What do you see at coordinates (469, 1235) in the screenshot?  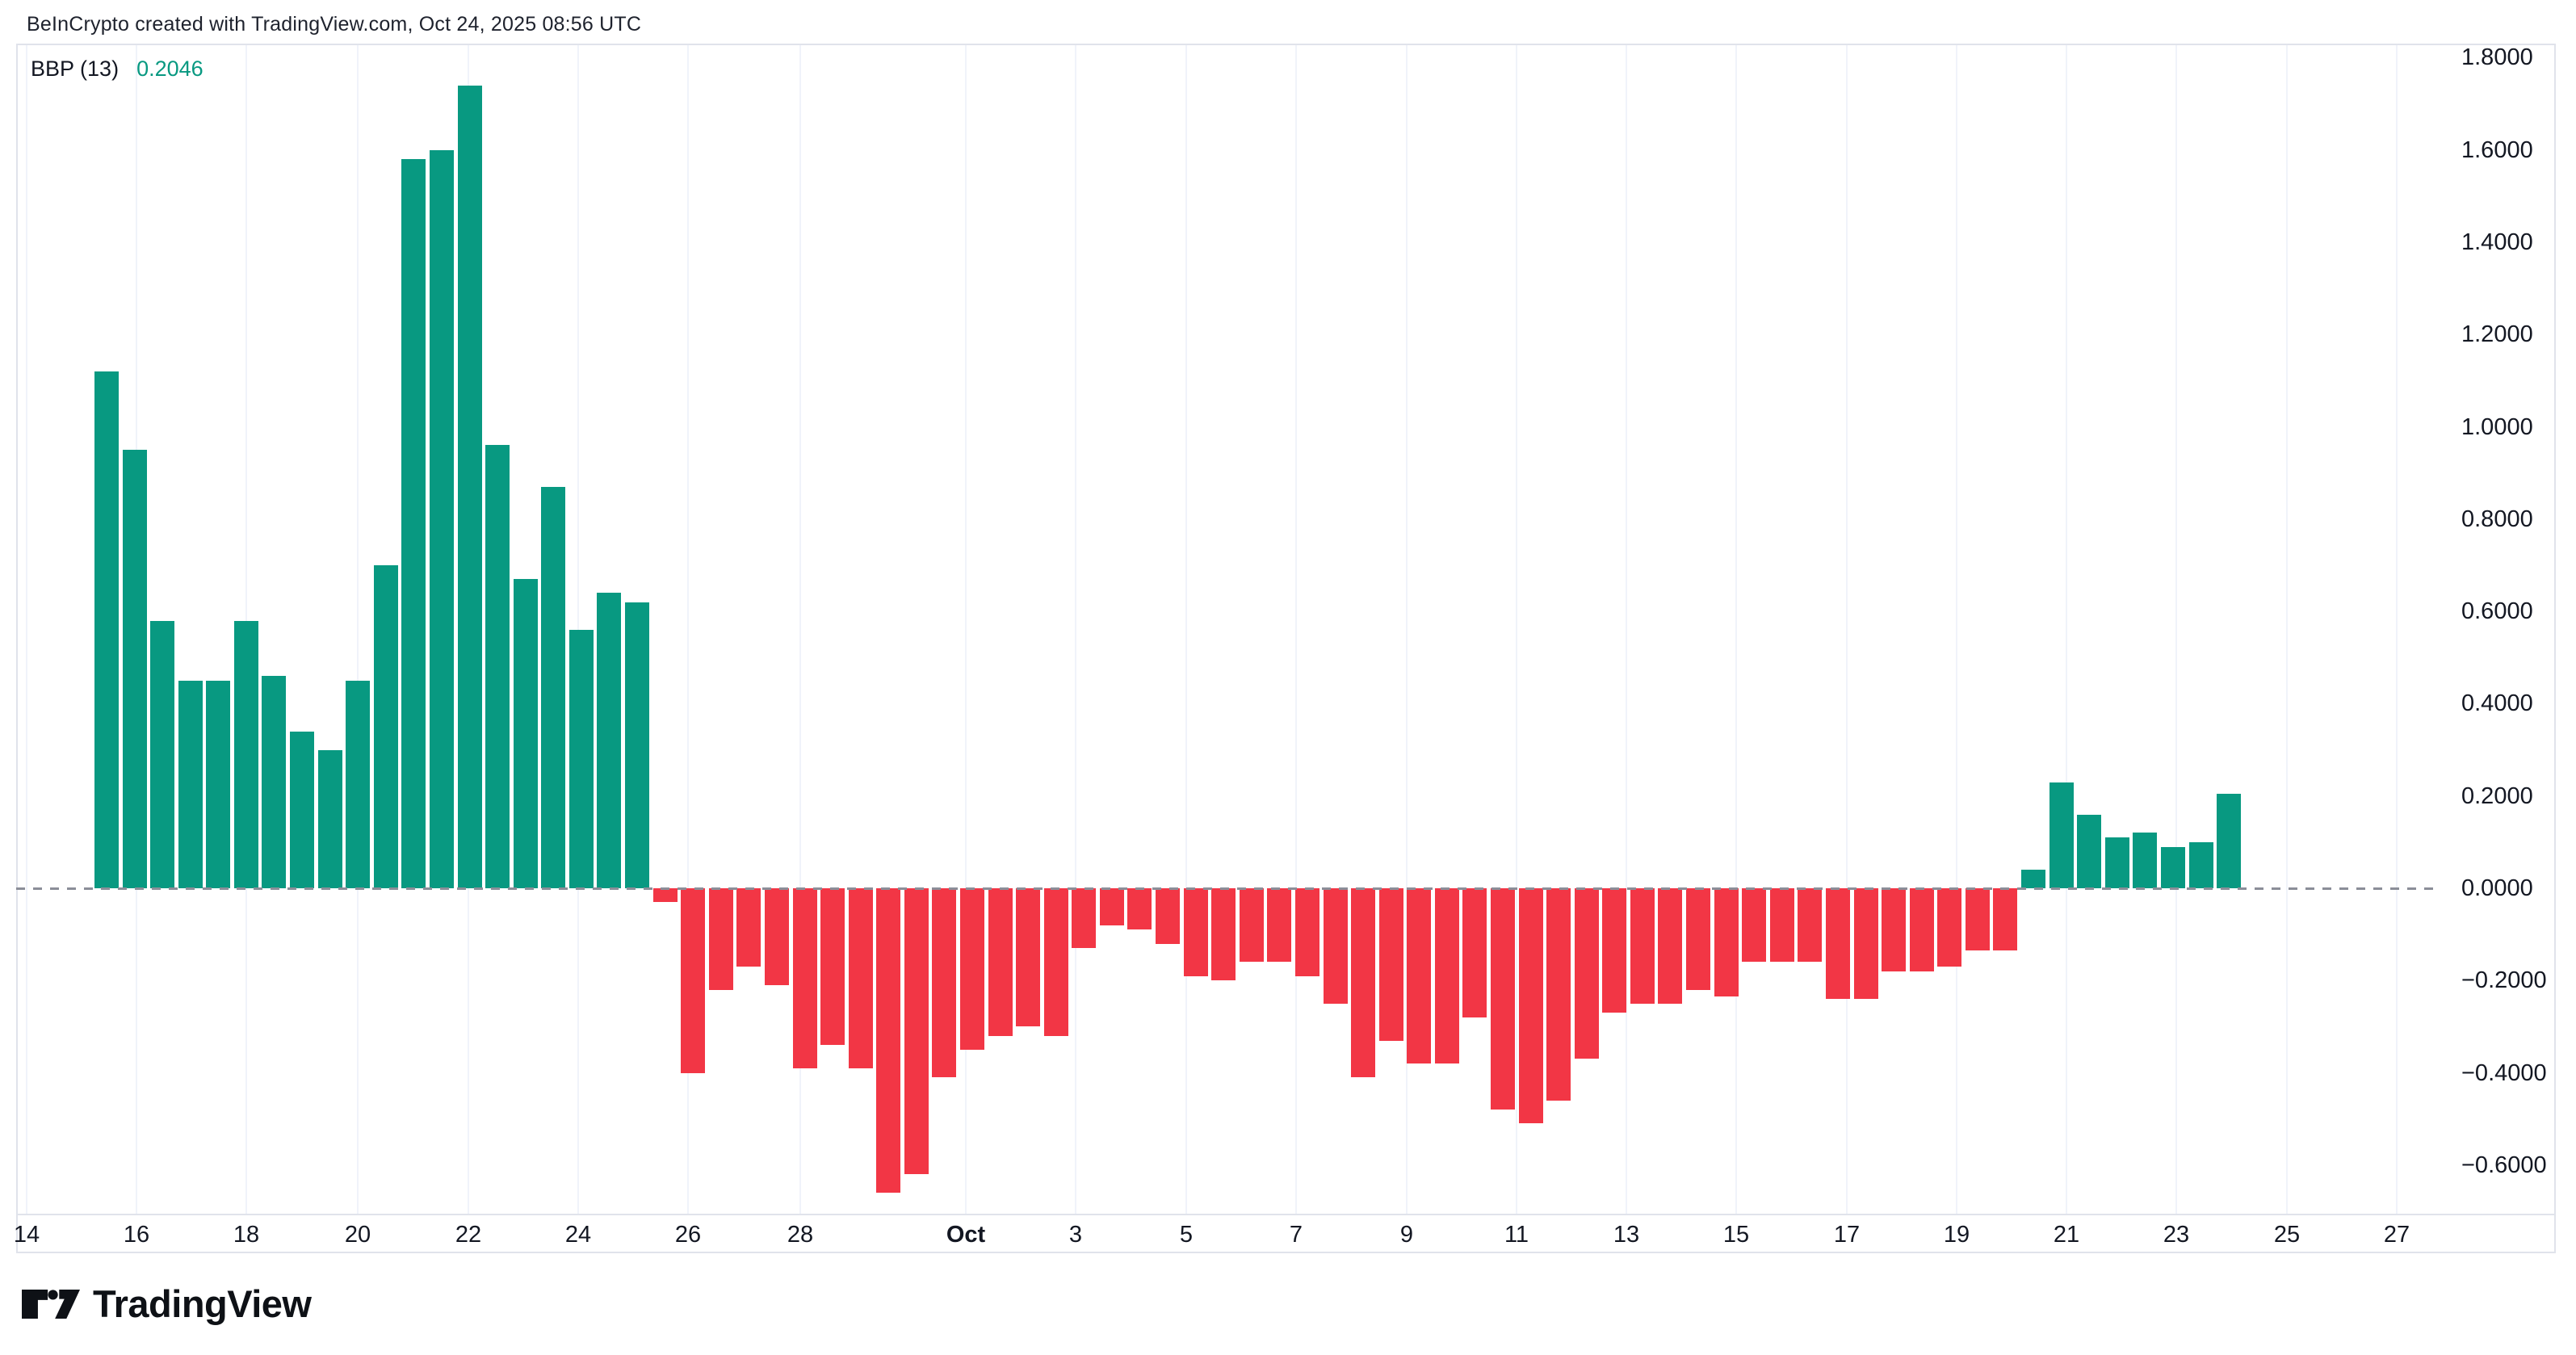 I see `time-axis-label: 22` at bounding box center [469, 1235].